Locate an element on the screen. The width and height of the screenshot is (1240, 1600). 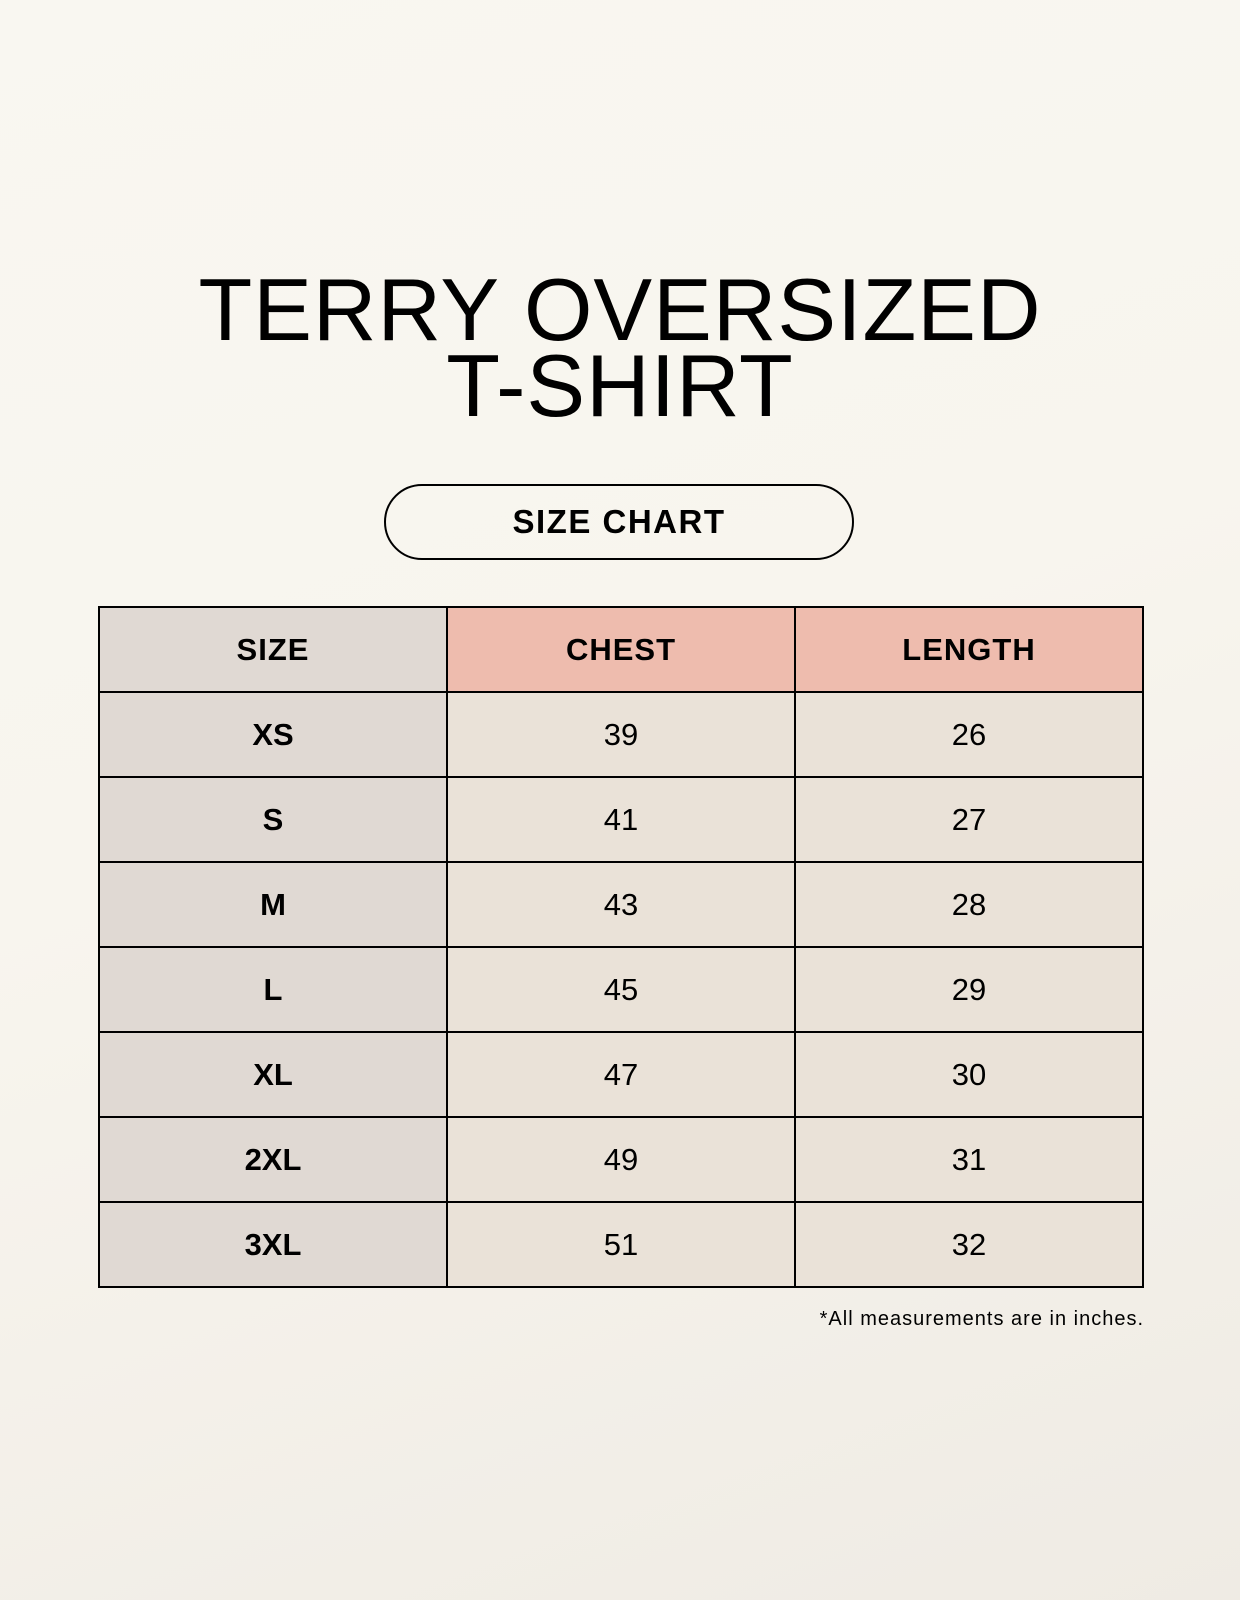
cell-chest: 49 is located at coordinates (621, 1159).